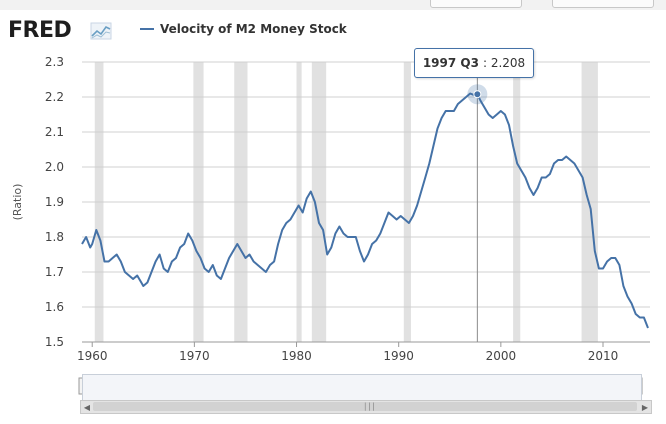  Describe the element at coordinates (253, 29) in the screenshot. I see `legend-label: Velocity of M2 Money Stock` at that location.